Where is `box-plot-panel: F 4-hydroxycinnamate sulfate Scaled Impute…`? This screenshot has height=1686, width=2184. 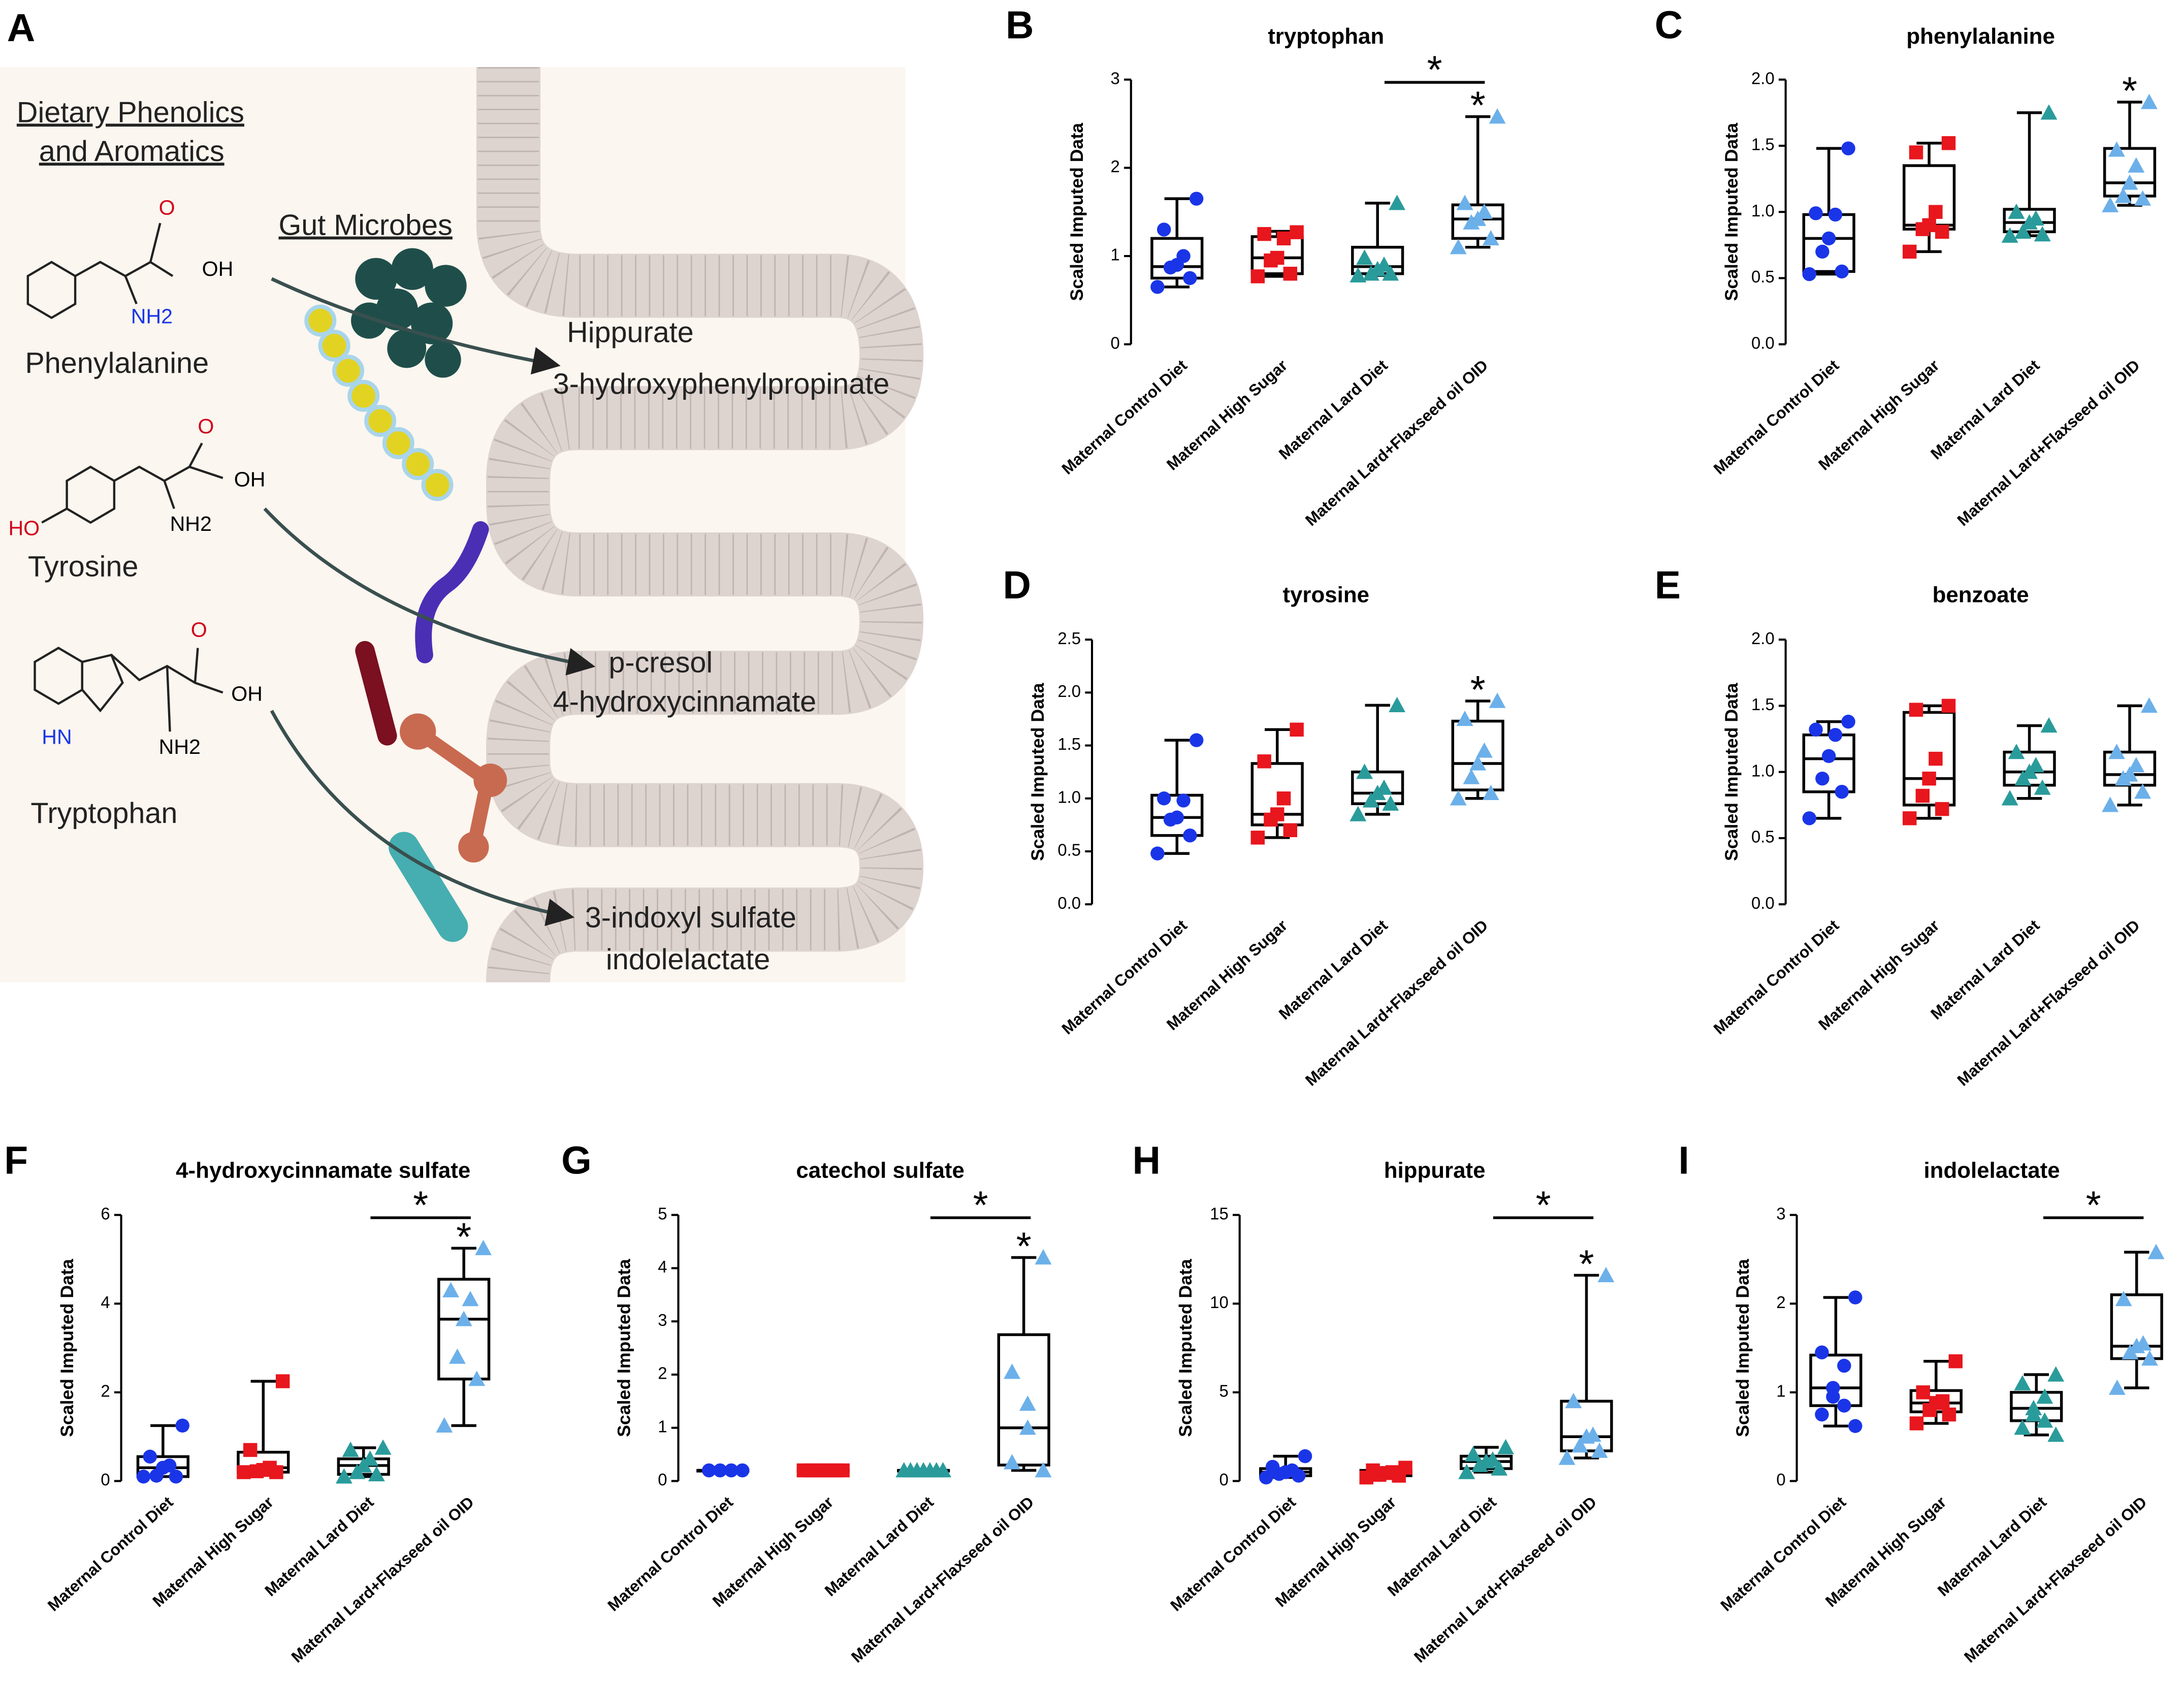 box-plot-panel: F 4-hydroxycinnamate sulfate Scaled Impute… is located at coordinates (248, 1402).